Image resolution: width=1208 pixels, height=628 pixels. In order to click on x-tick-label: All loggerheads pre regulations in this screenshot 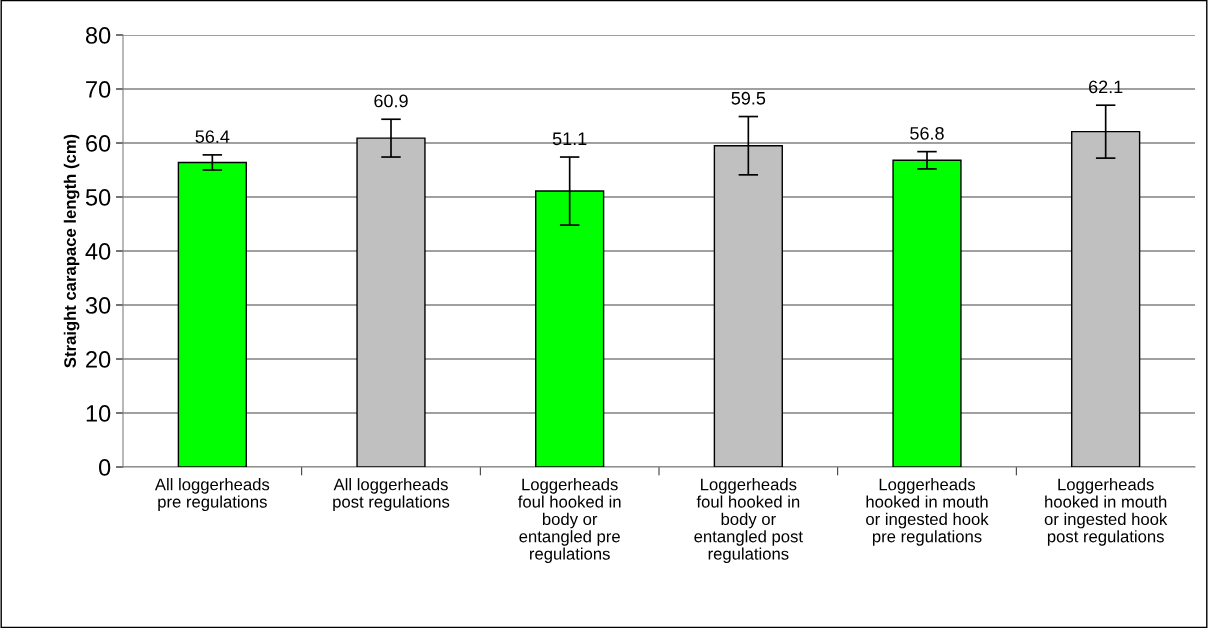, I will do `click(212, 494)`.